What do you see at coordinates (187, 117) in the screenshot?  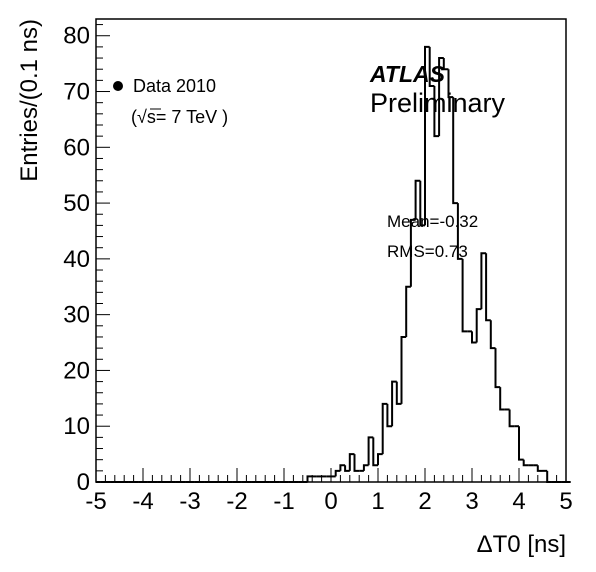 I see `legend-sublabel-rest: s= 7 TeV )` at bounding box center [187, 117].